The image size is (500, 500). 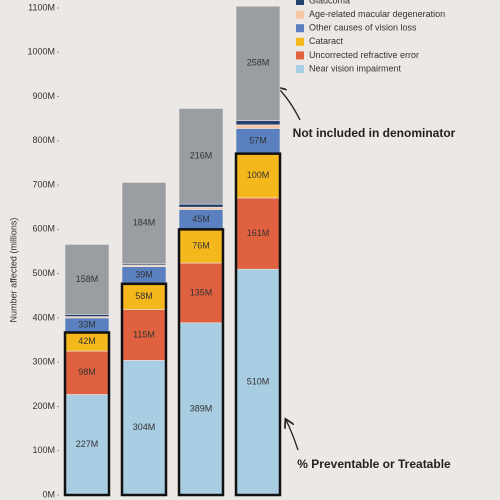 What do you see at coordinates (13, 270) in the screenshot?
I see `y-axis-label: Number affected (millions)` at bounding box center [13, 270].